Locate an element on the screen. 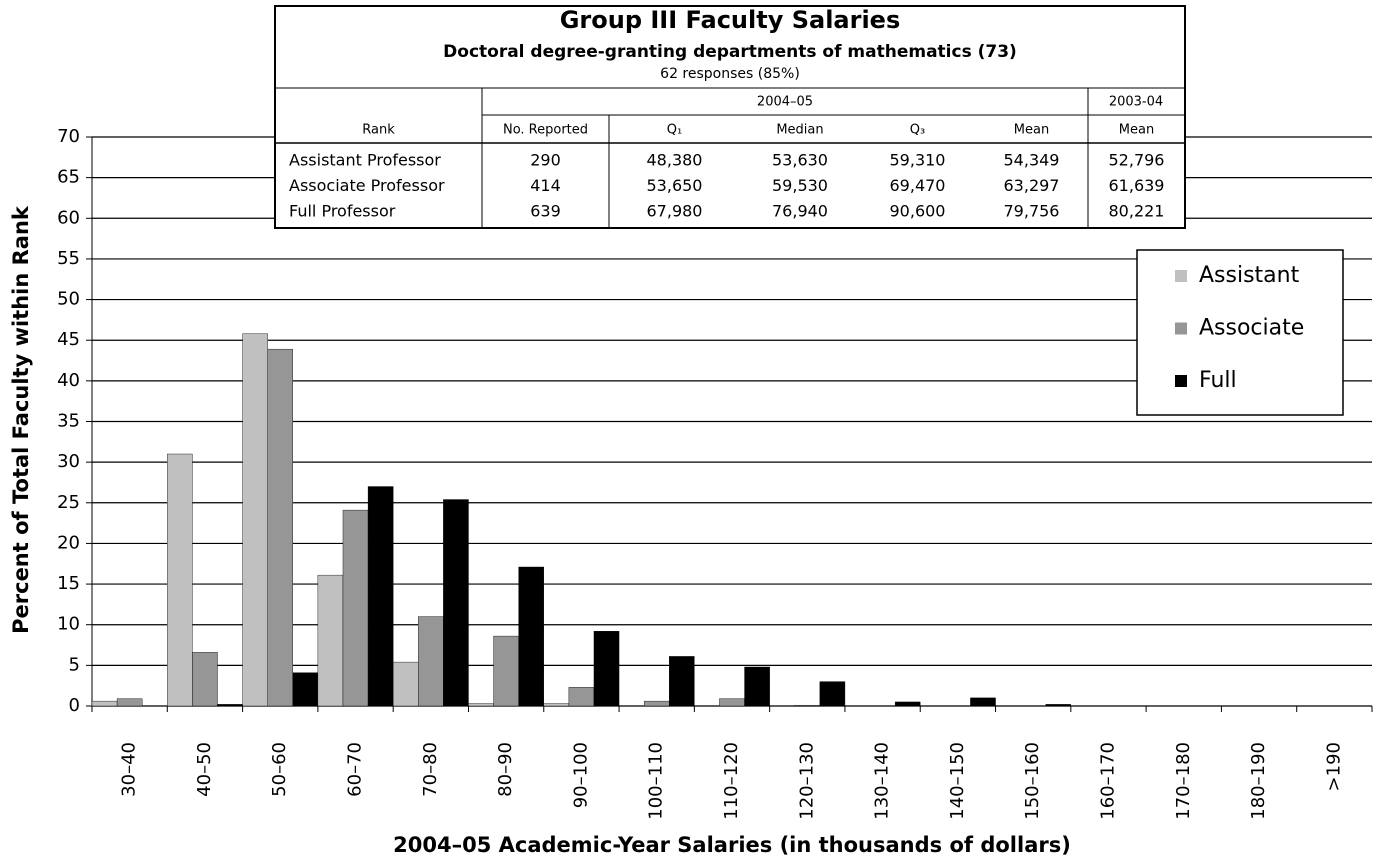  table-column-header: Q₁ is located at coordinates (674, 130).